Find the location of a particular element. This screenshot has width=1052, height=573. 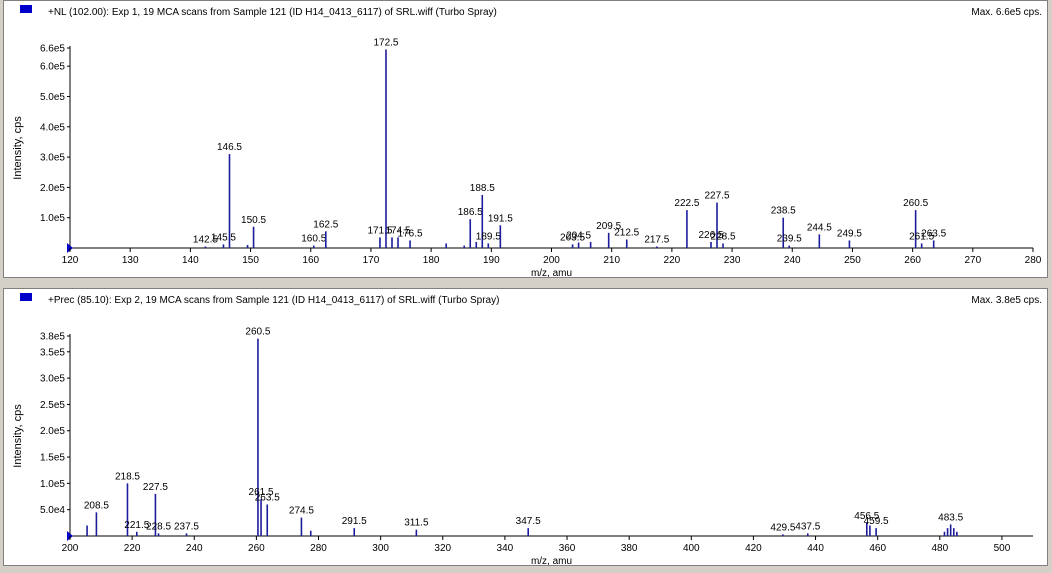

peak-label: 145.5 is located at coordinates (223, 237).